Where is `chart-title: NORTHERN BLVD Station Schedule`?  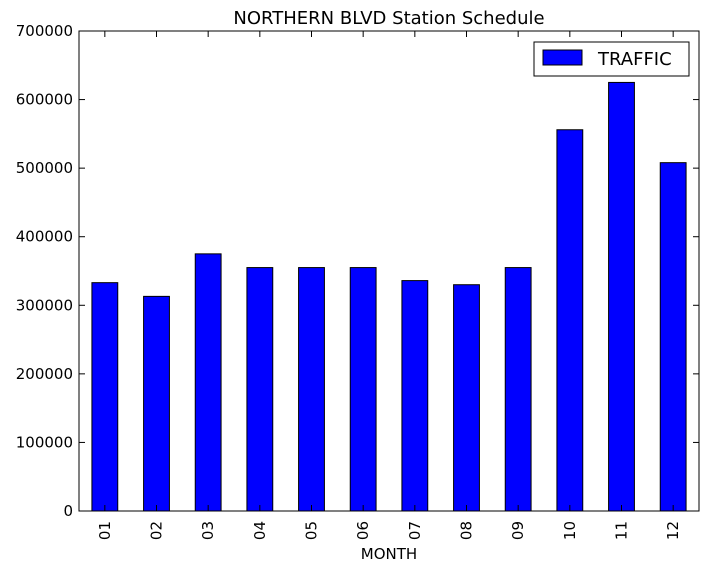
chart-title: NORTHERN BLVD Station Schedule is located at coordinates (388, 18).